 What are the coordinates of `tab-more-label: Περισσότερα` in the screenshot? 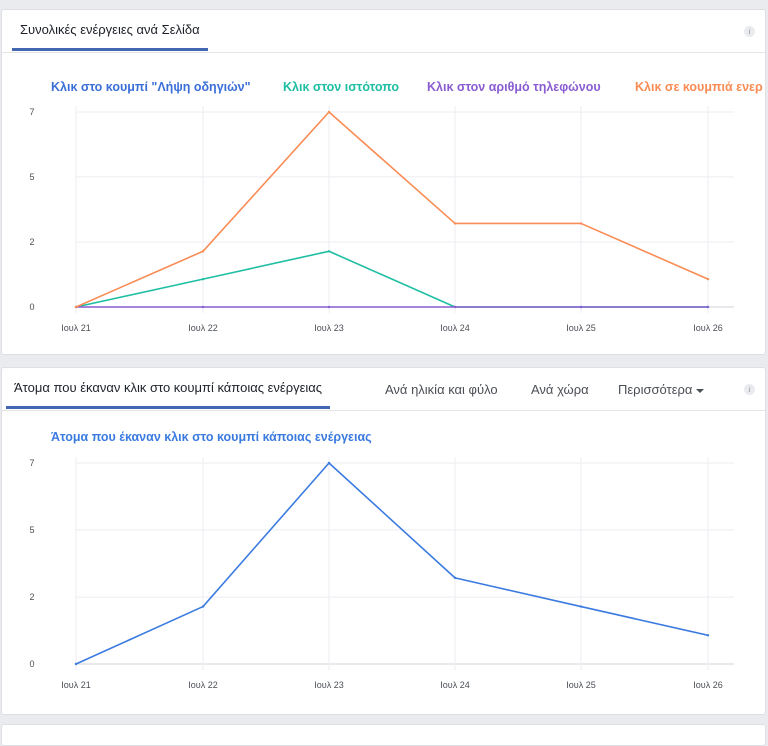 It's located at (655, 389).